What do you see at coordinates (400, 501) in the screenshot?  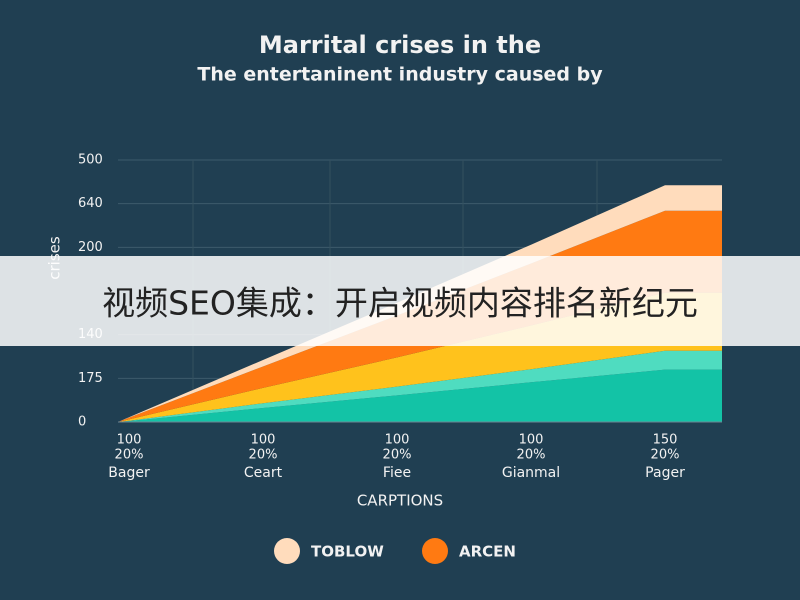 I see `x-axis-label: CARPTIONS` at bounding box center [400, 501].